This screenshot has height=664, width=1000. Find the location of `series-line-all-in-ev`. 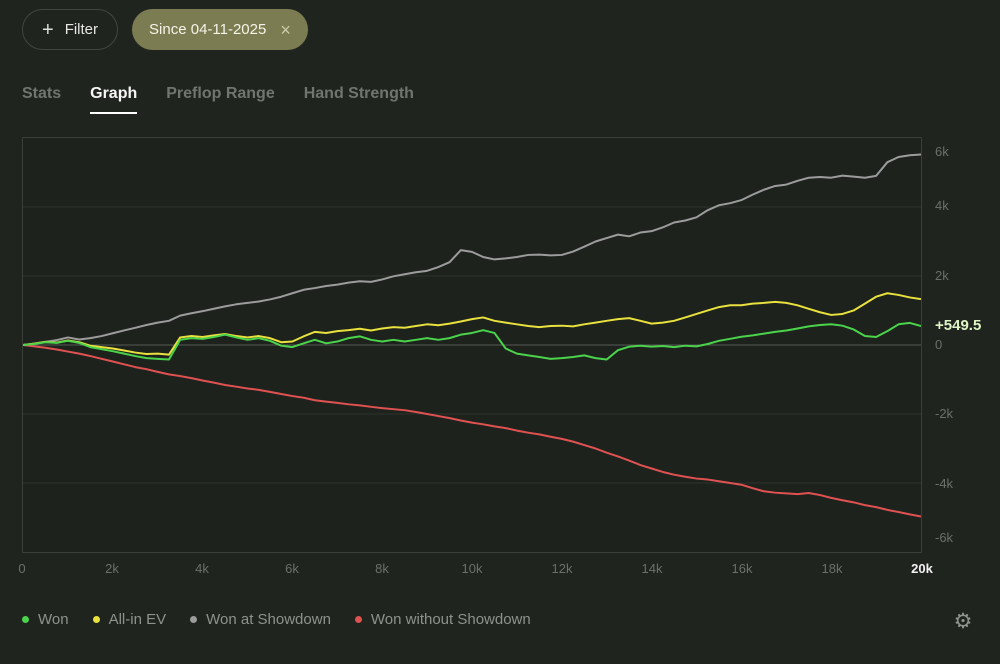

series-line-all-in-ev is located at coordinates (472, 324).